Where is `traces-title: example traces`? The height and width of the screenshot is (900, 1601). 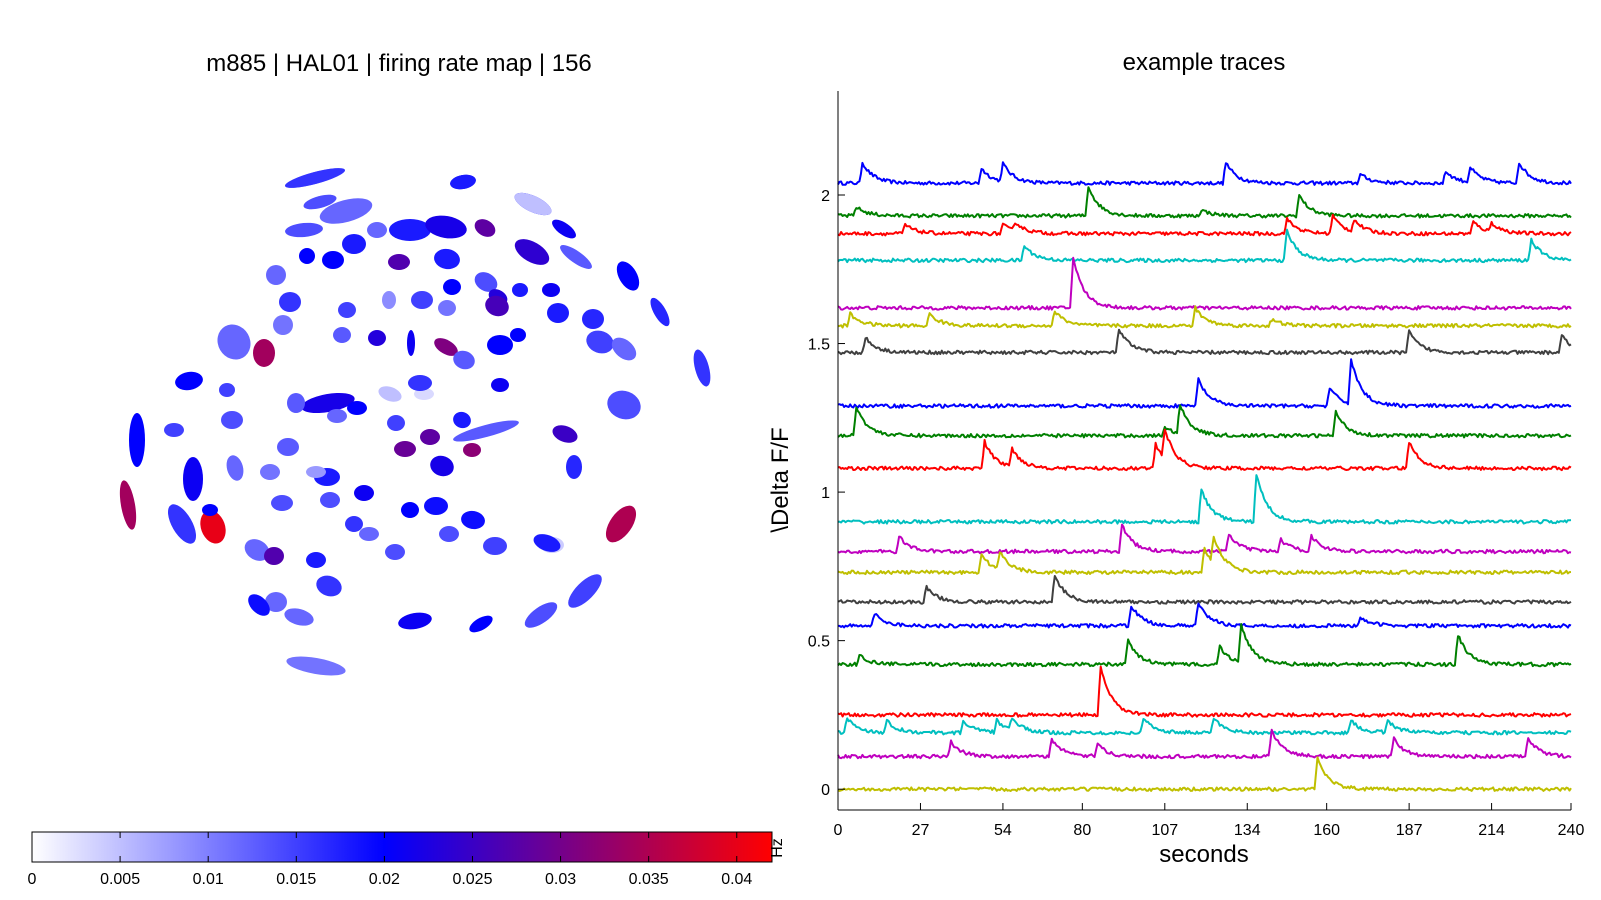
traces-title: example traces is located at coordinates (1204, 62).